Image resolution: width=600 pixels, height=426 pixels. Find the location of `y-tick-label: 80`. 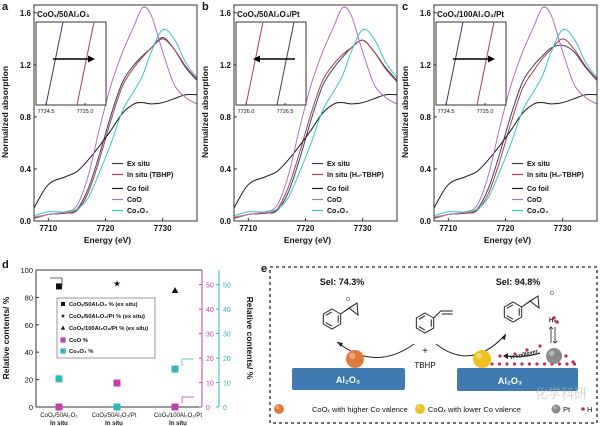

y-tick-label: 80 is located at coordinates (29, 297).